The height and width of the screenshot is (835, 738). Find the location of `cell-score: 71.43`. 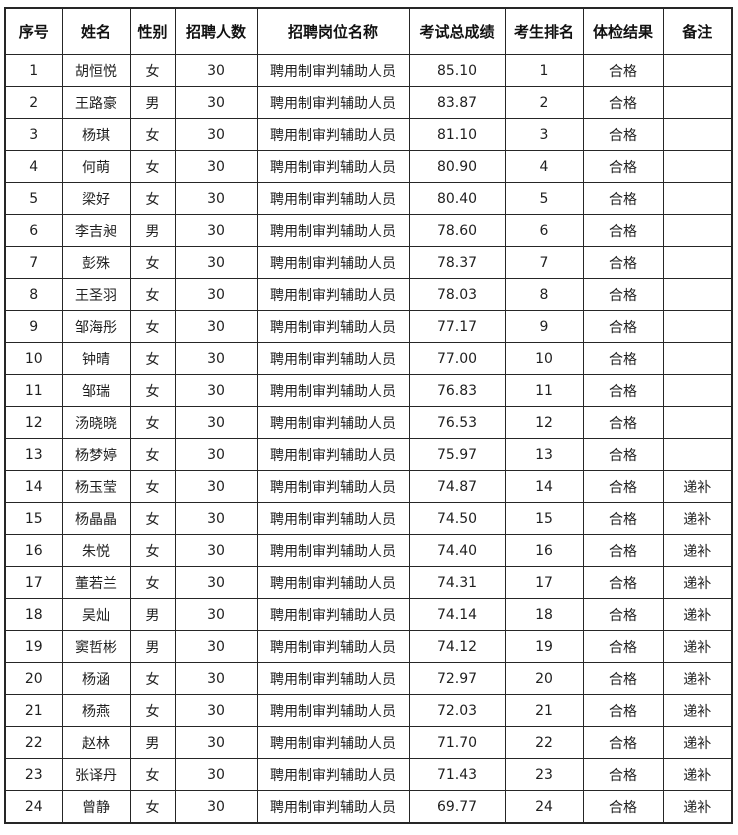

cell-score: 71.43 is located at coordinates (457, 774).